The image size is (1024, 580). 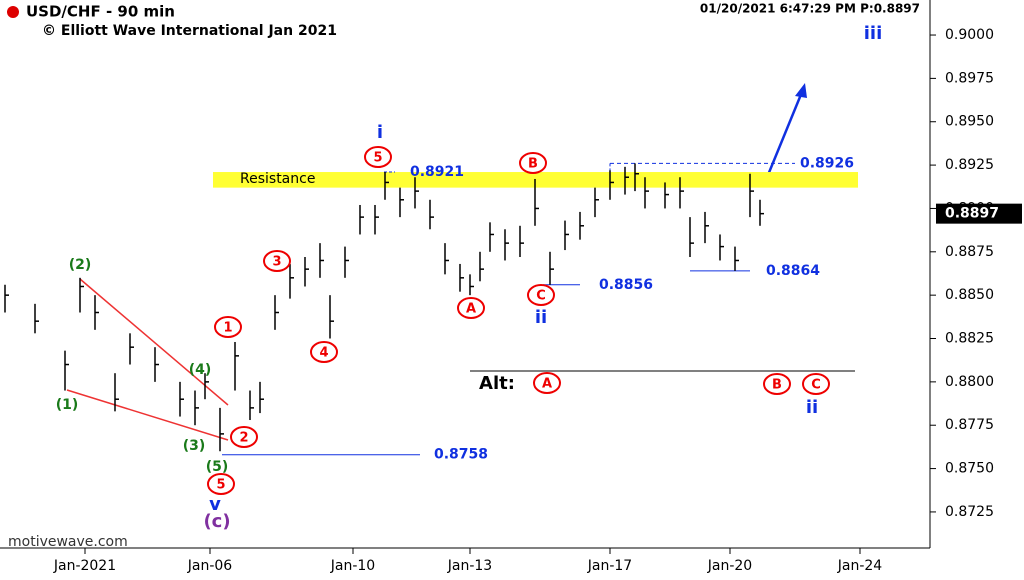 What do you see at coordinates (873, 33) in the screenshot?
I see `wave-label: iii` at bounding box center [873, 33].